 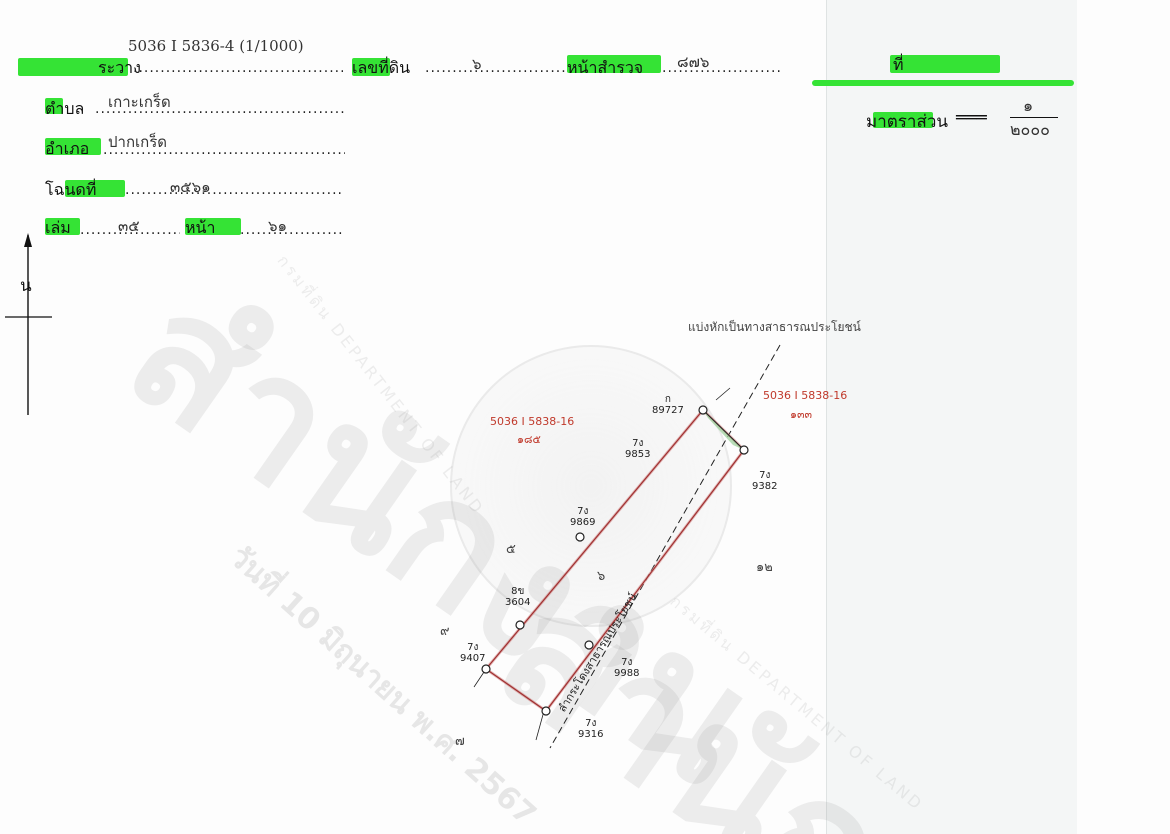 I want to click on page-number: ๖๑, so click(x=278, y=226).